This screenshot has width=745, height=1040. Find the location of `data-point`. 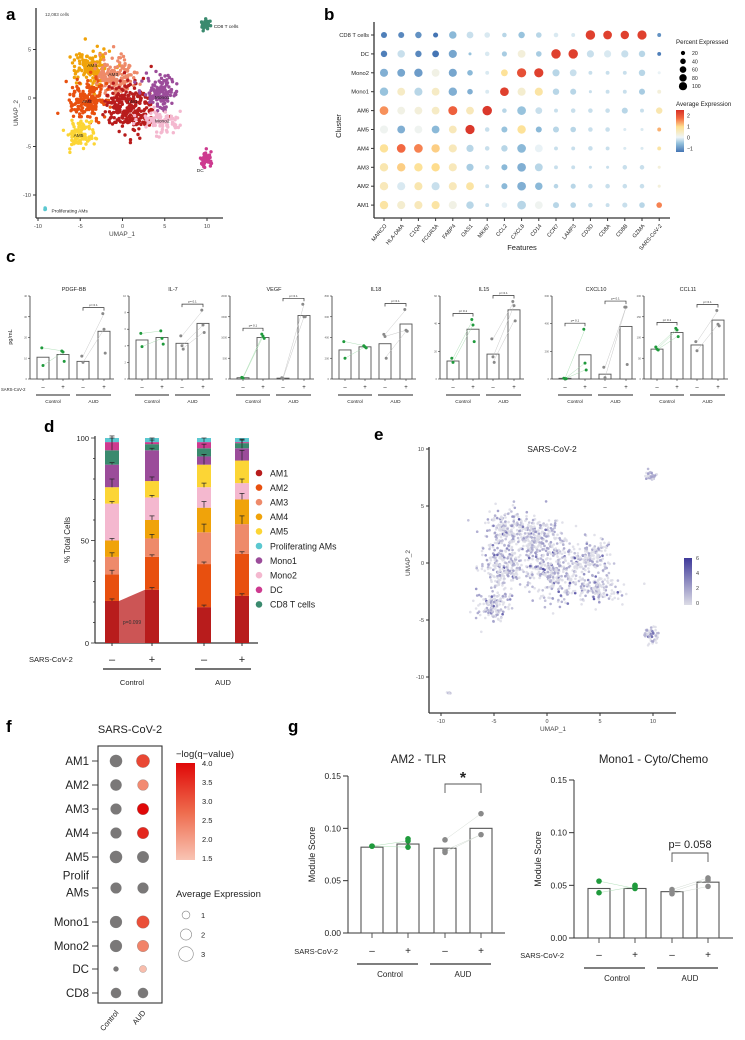

data-point is located at coordinates (494, 362).